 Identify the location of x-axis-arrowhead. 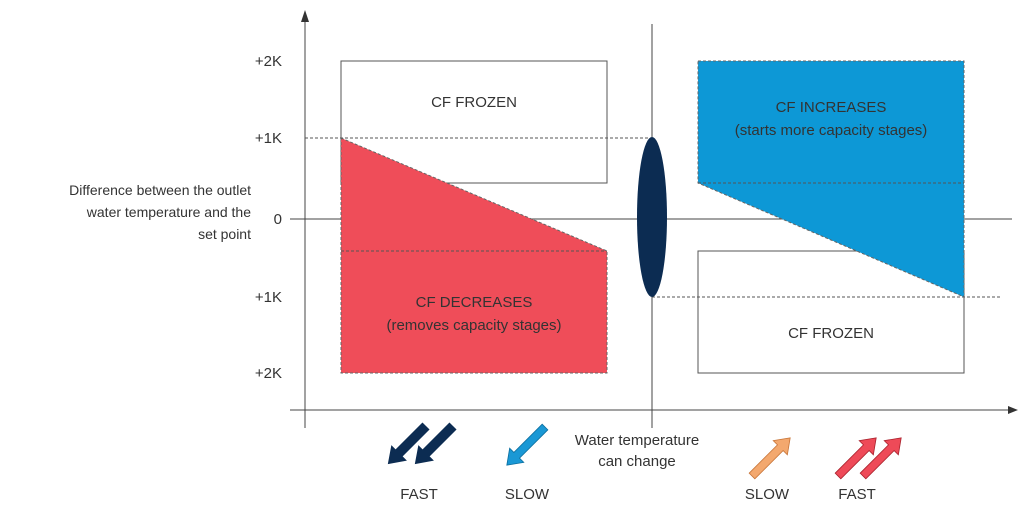
(1013, 410).